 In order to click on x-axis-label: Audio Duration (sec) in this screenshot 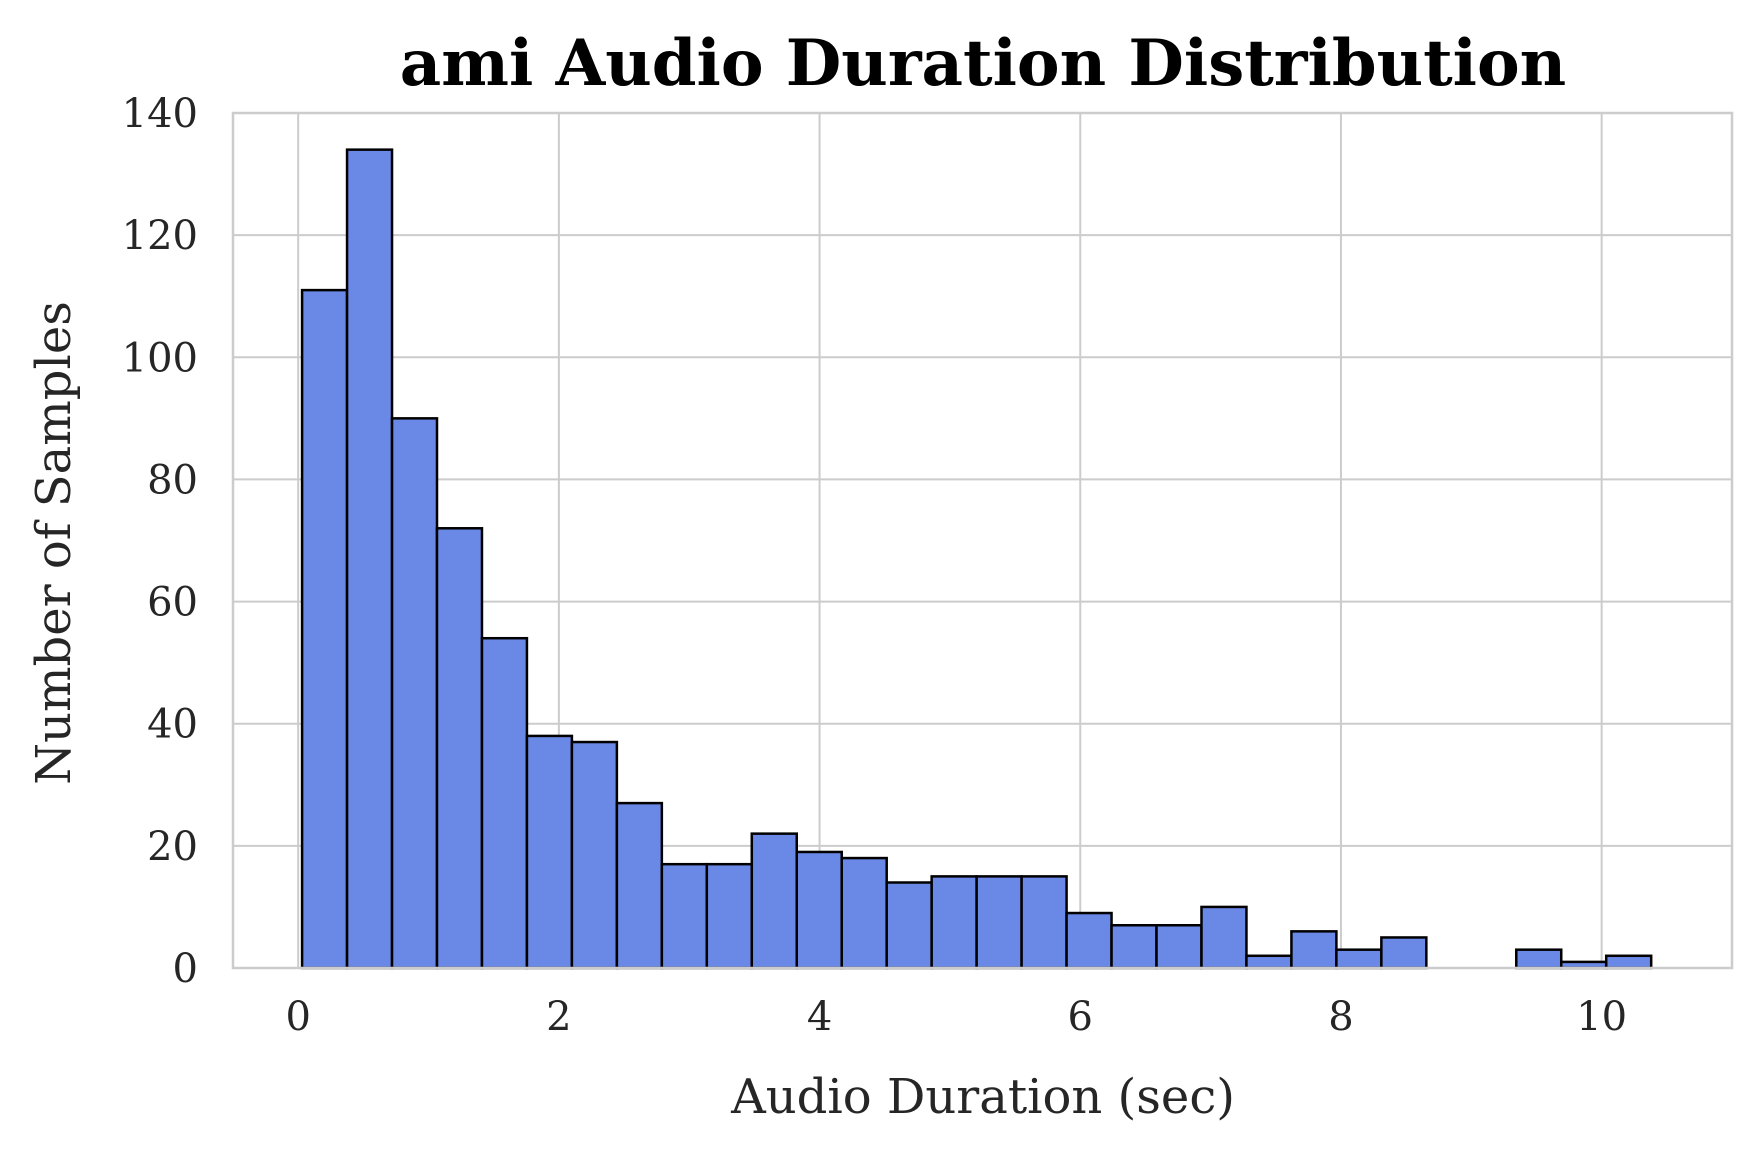, I will do `click(982, 1097)`.